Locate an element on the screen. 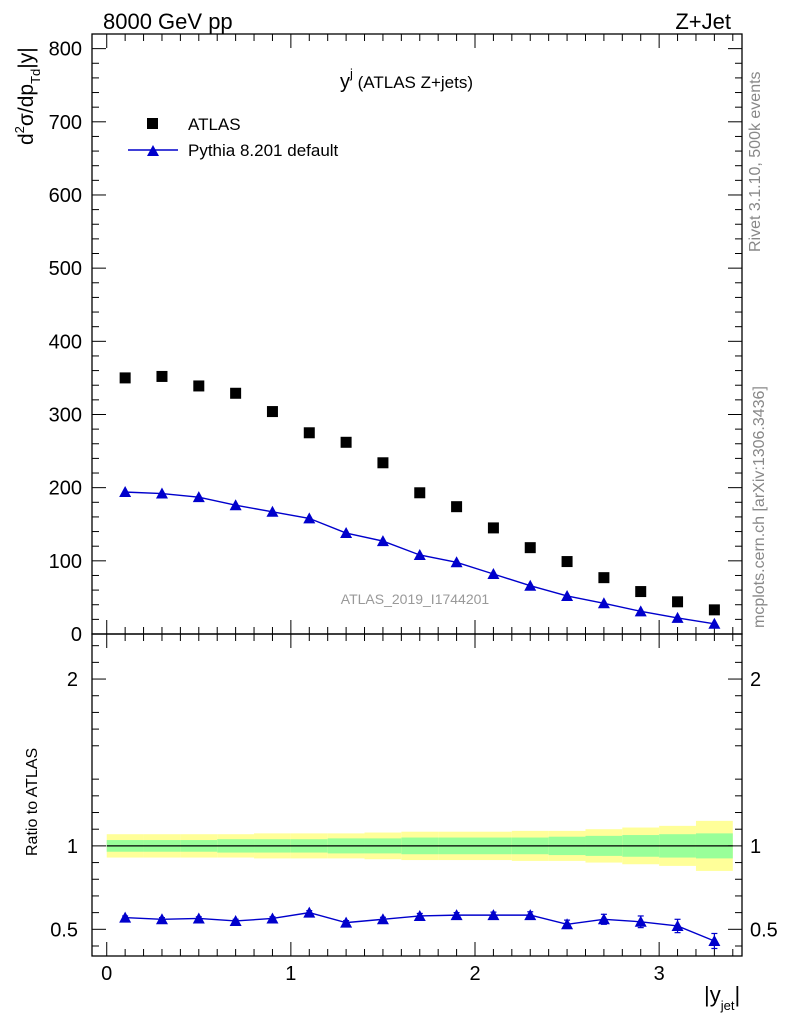 The height and width of the screenshot is (1024, 786). ratio-y-tick-label: 2 is located at coordinates (72, 680).